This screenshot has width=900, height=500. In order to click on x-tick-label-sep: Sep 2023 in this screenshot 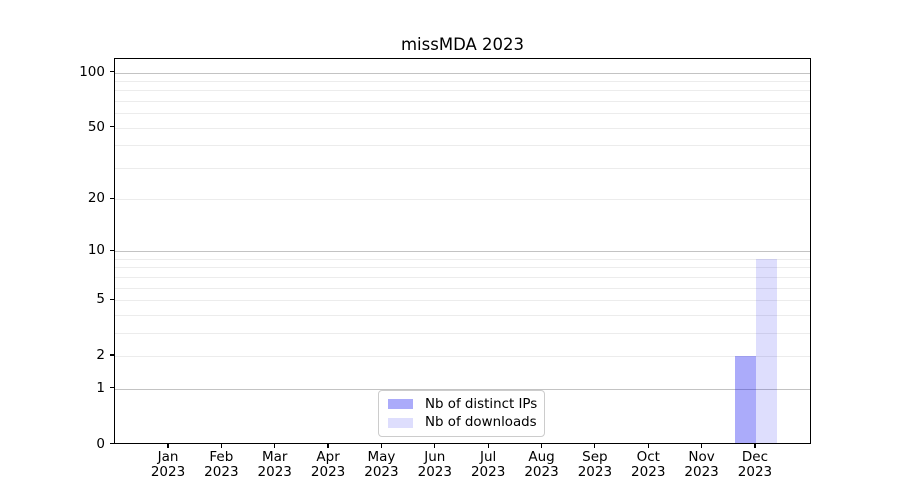, I will do `click(595, 464)`.